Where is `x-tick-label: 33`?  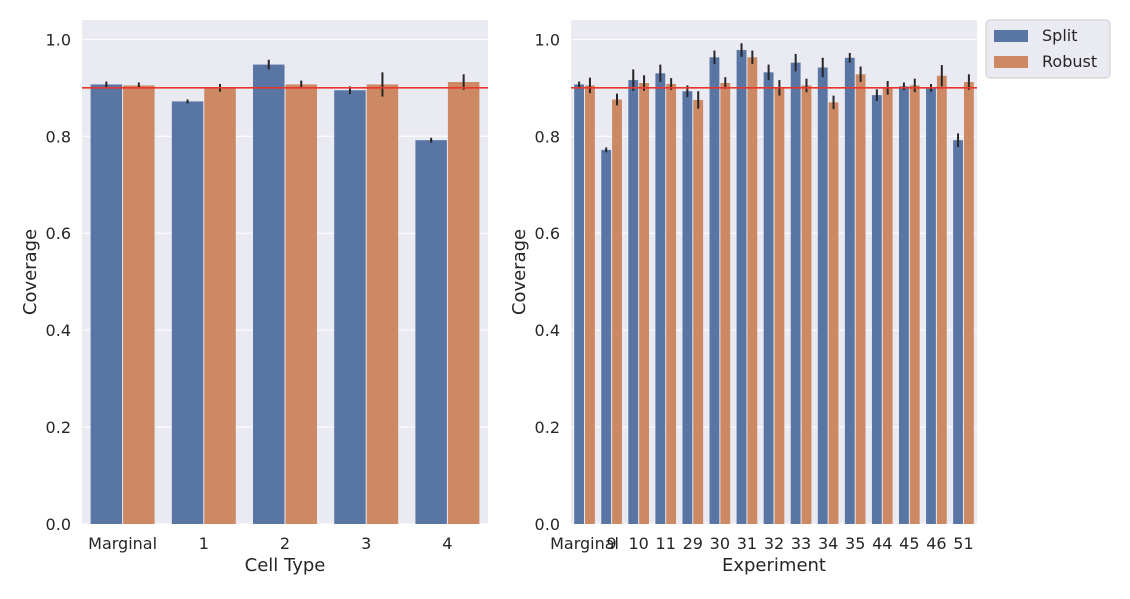
x-tick-label: 33 is located at coordinates (801, 543).